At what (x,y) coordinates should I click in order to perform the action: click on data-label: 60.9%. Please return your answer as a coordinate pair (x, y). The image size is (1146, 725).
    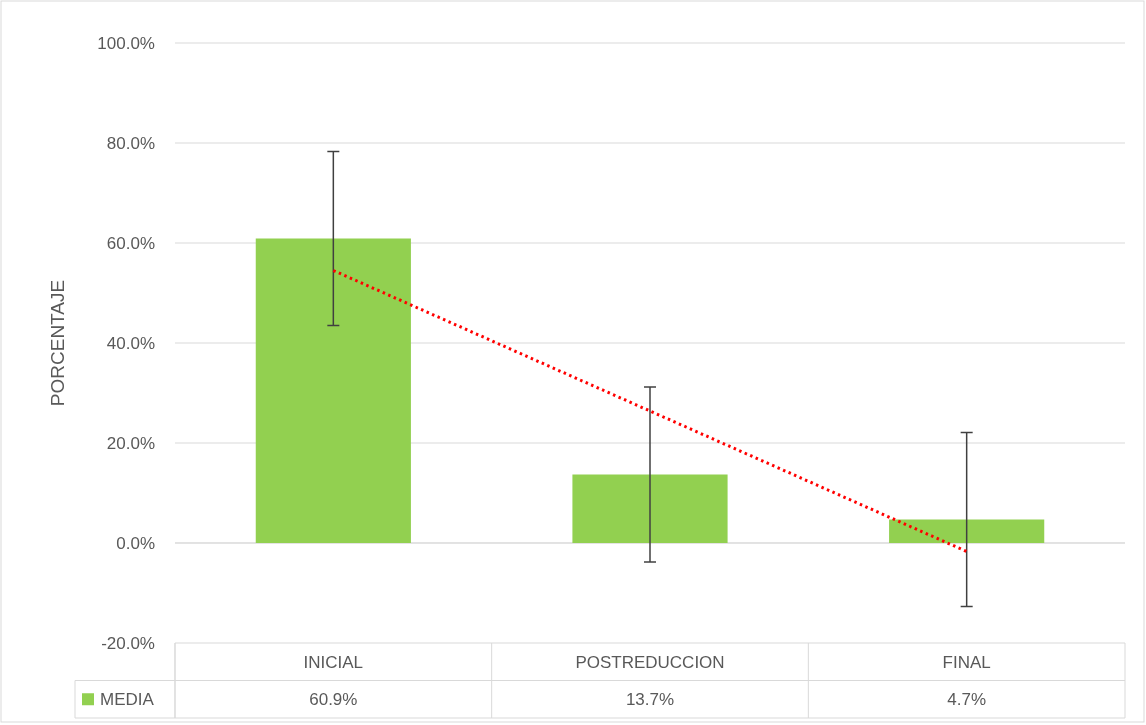
    Looking at the image, I should click on (333, 700).